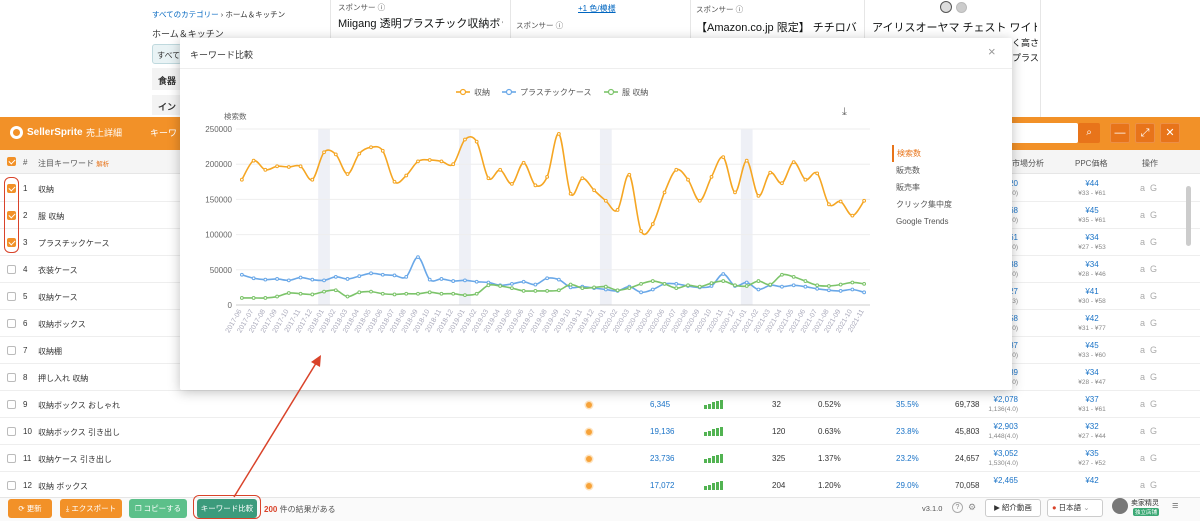 Image resolution: width=1200 pixels, height=521 pixels. Describe the element at coordinates (158, 508) in the screenshot. I see `copy-button: ❐ コピーする` at that location.